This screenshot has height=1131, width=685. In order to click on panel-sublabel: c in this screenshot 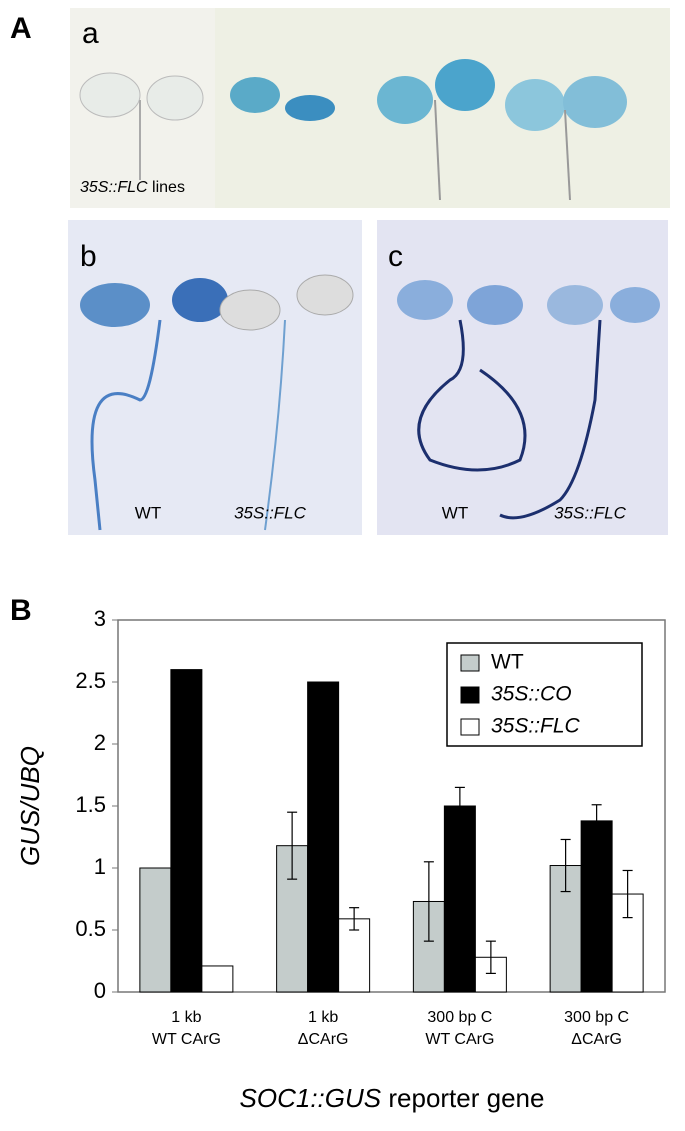, I will do `click(395, 256)`.